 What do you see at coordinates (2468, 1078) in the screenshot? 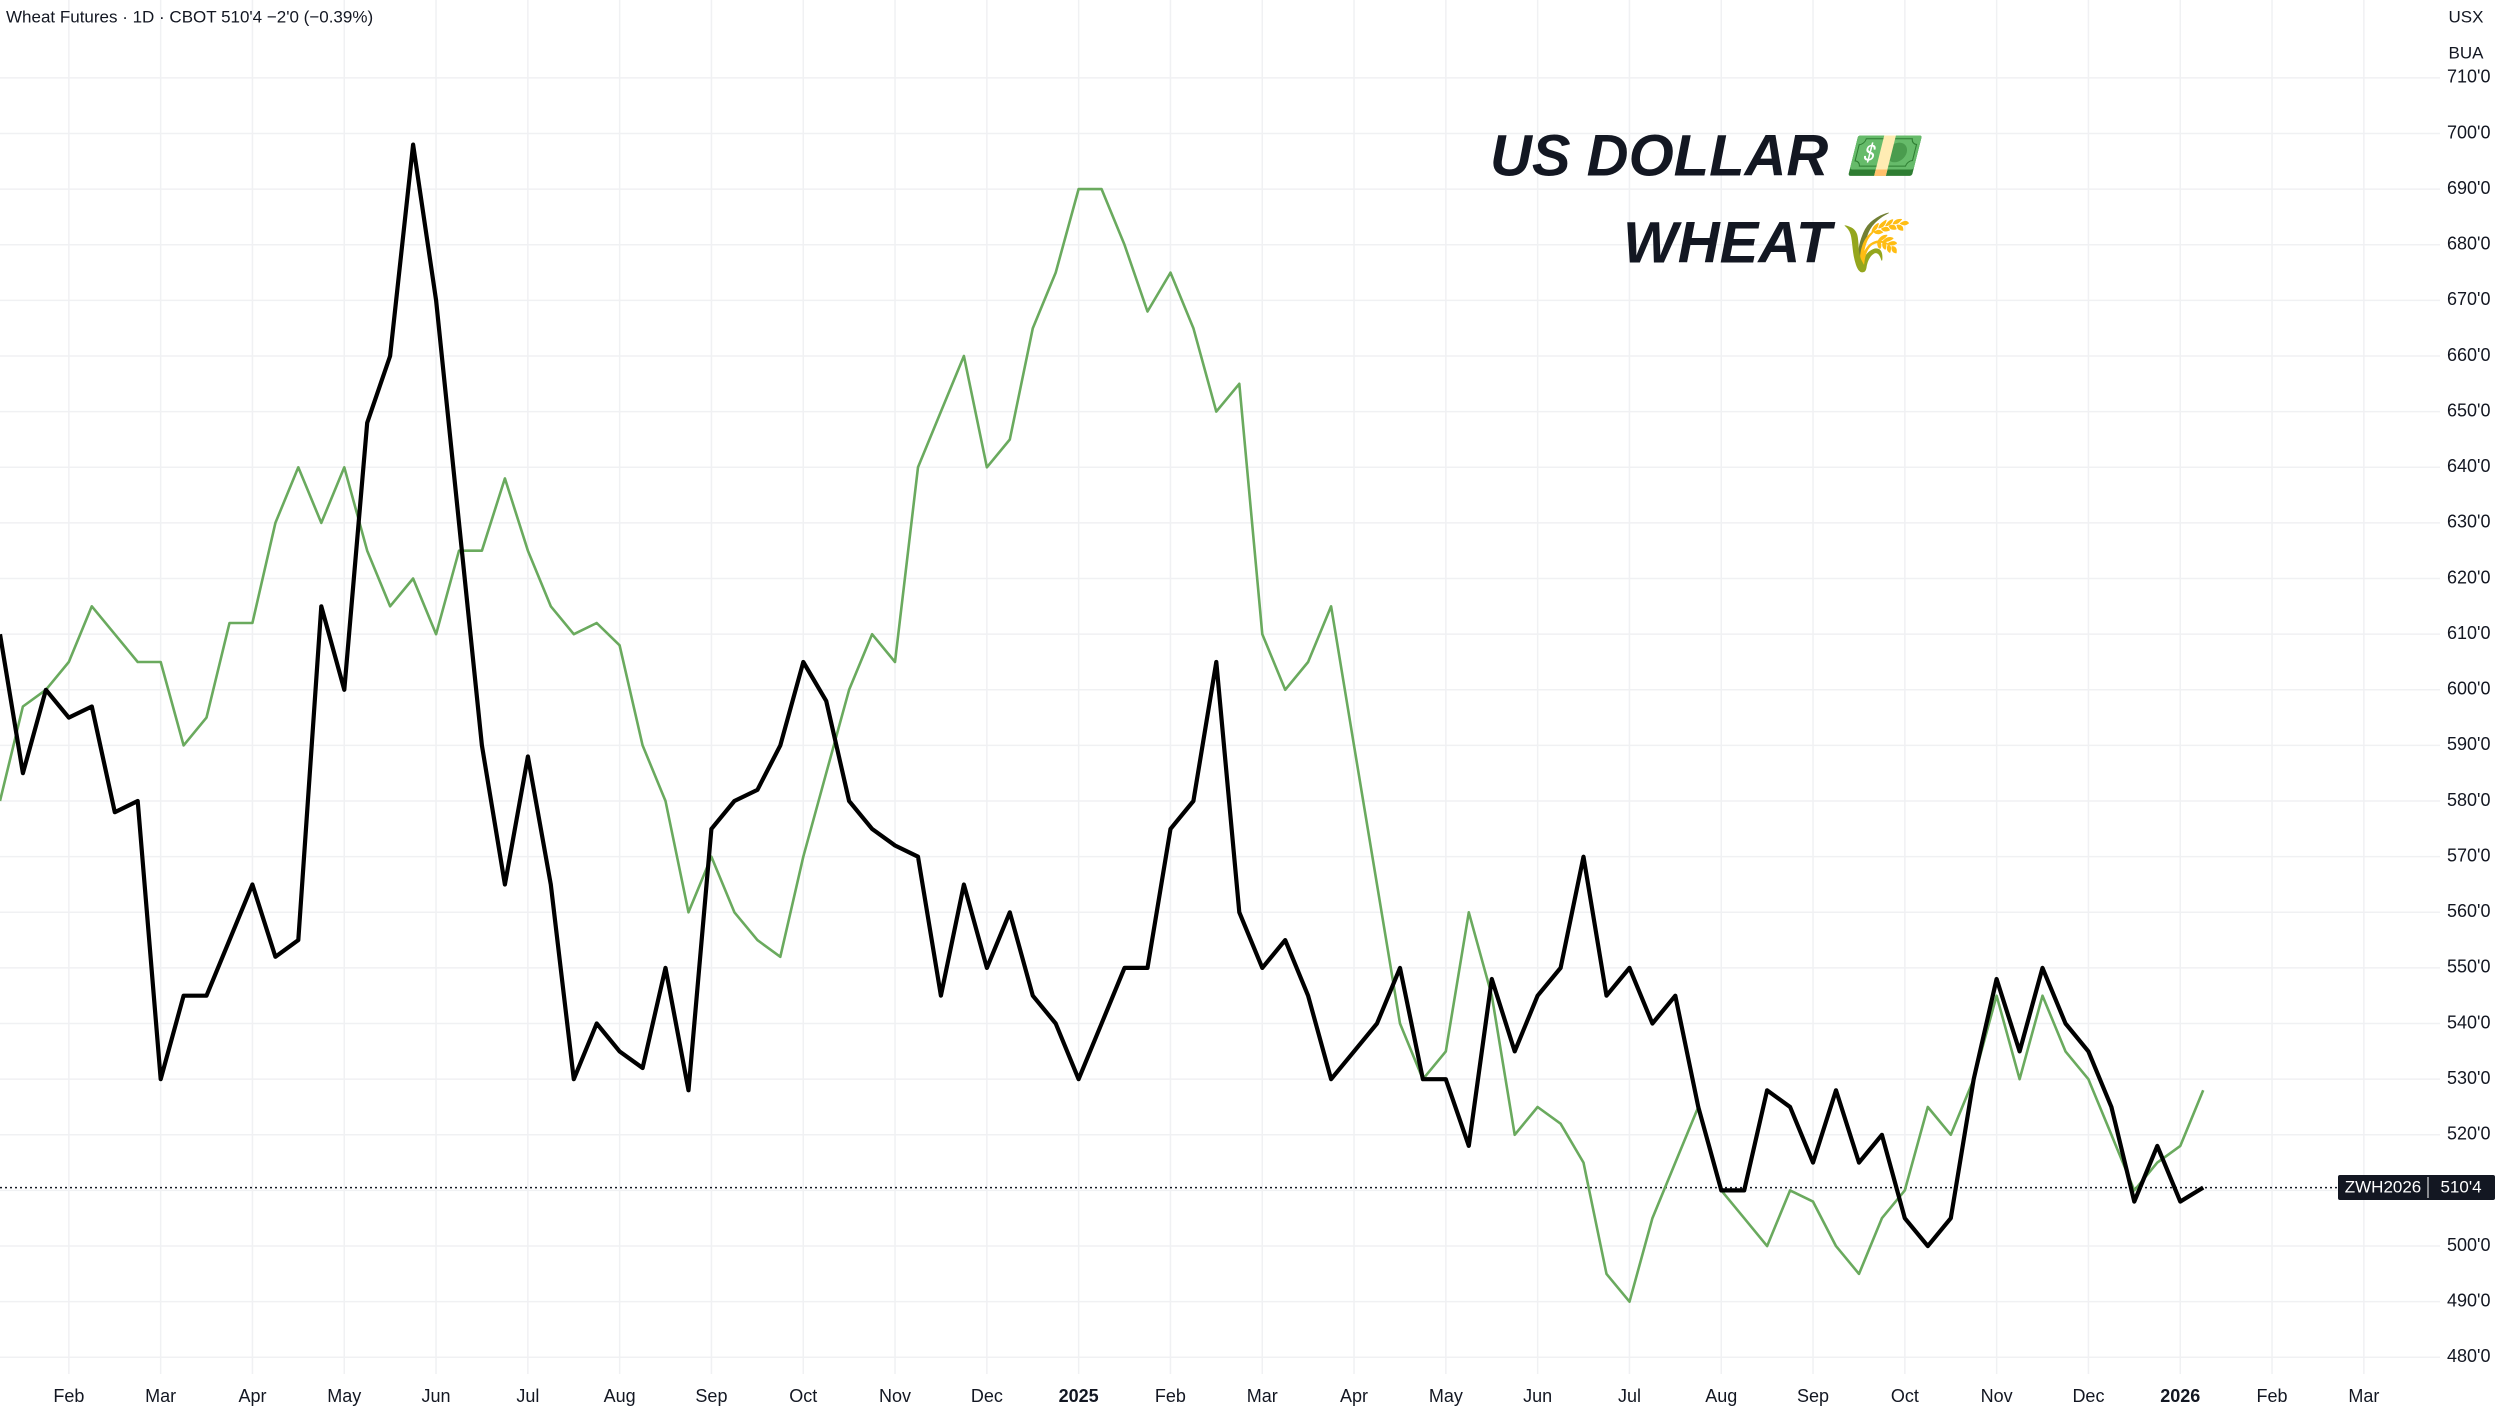
I see `y-tick-label: 530'0` at bounding box center [2468, 1078].